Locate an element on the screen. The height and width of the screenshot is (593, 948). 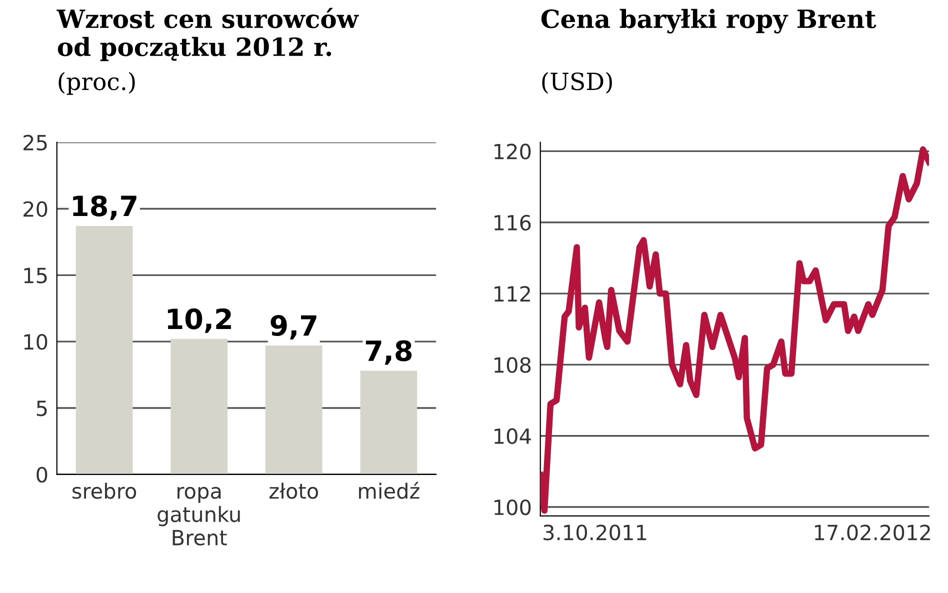
y-tick-label: 20 is located at coordinates (36, 209).